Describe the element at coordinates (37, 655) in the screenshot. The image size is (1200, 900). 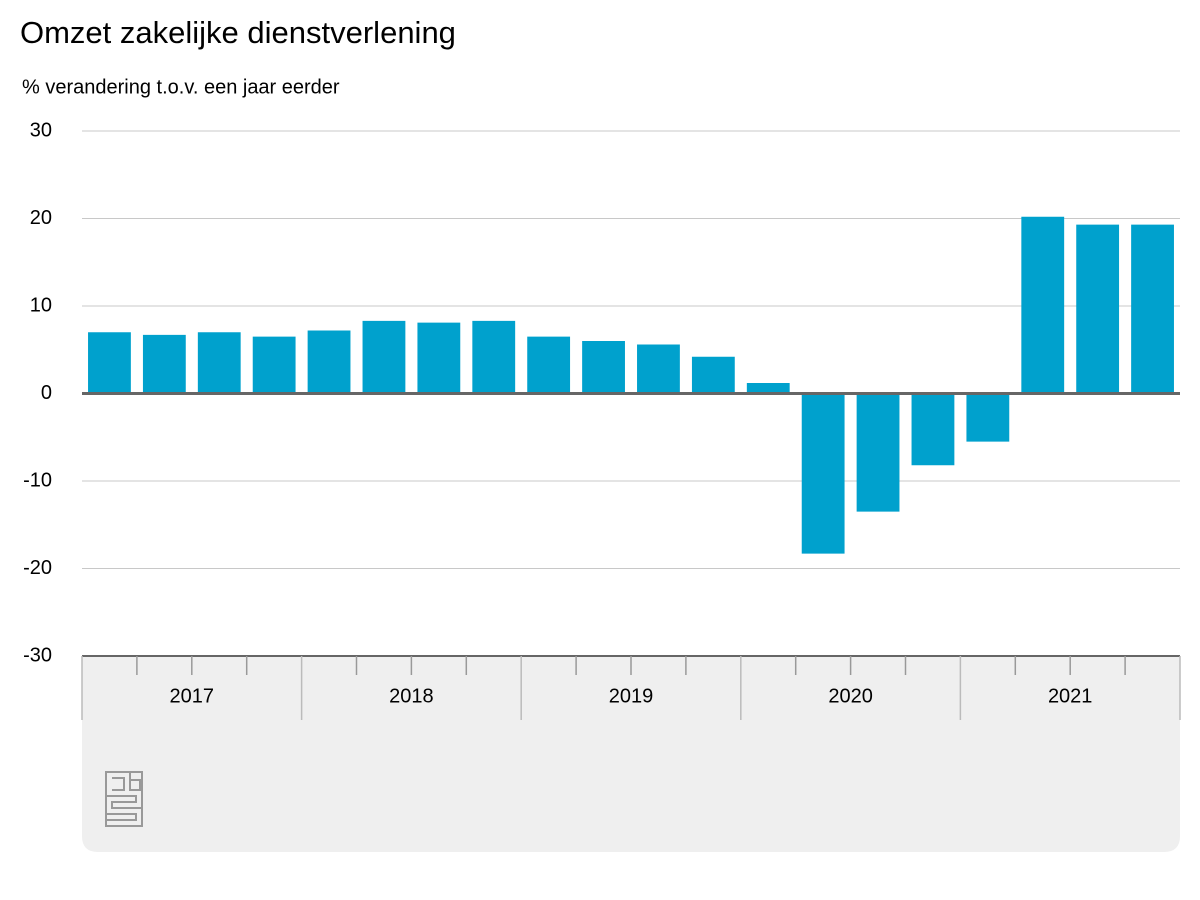
I see `y-tick-label: -30` at that location.